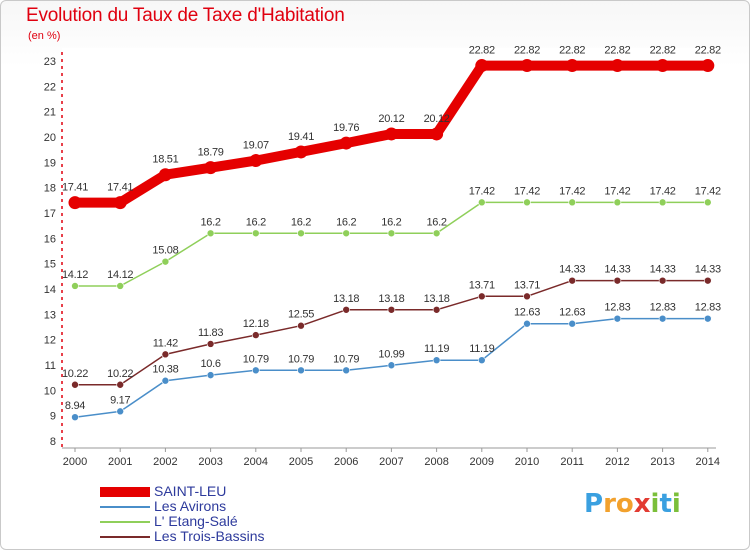  I want to click on data-label-les-avirons: 8.94, so click(75, 406).